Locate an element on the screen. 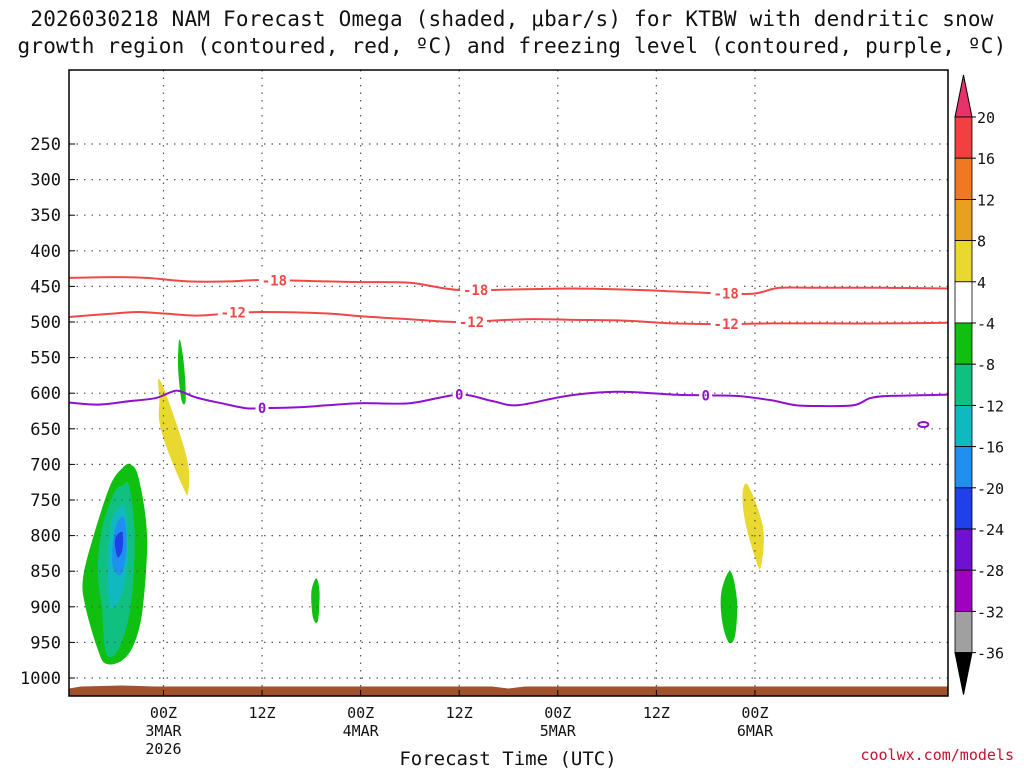 Image resolution: width=1024 pixels, height=768 pixels. colorbar-cap-top is located at coordinates (963, 96).